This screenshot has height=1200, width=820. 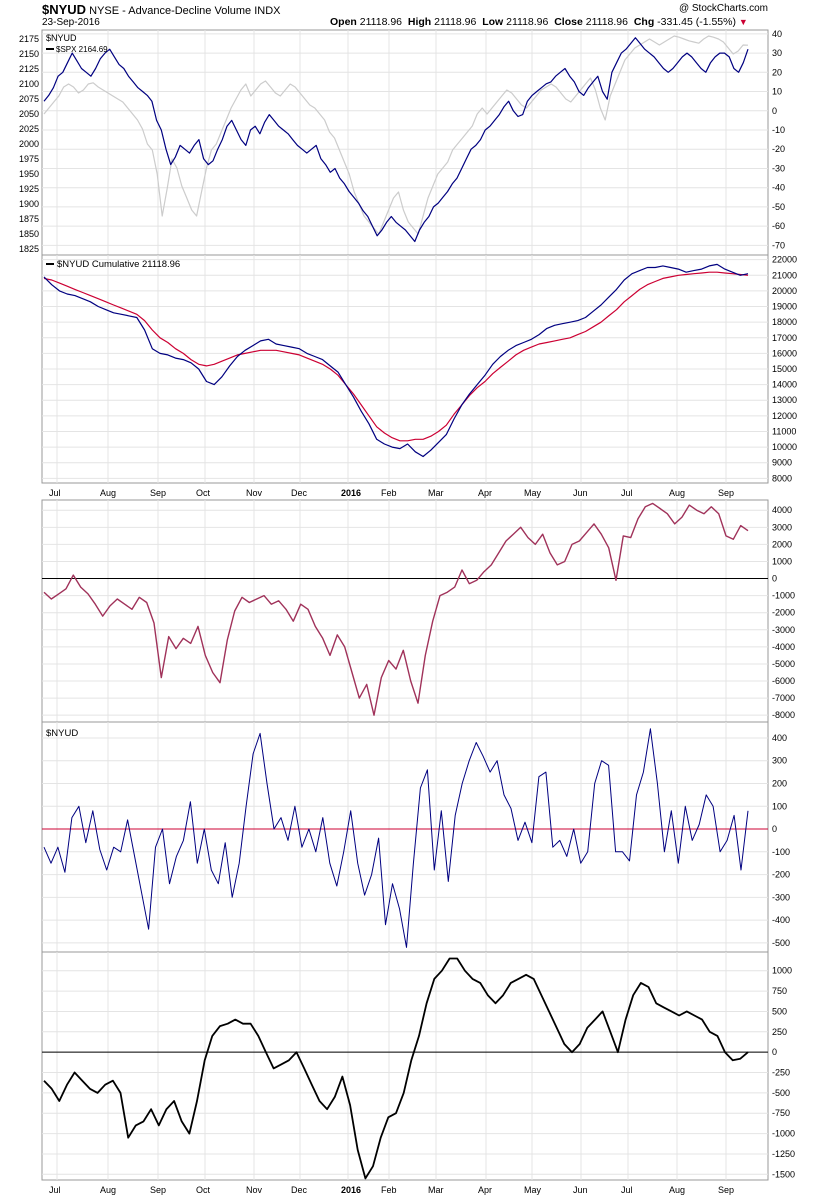 I want to click on y-tick-label-0: -60, so click(x=778, y=226).